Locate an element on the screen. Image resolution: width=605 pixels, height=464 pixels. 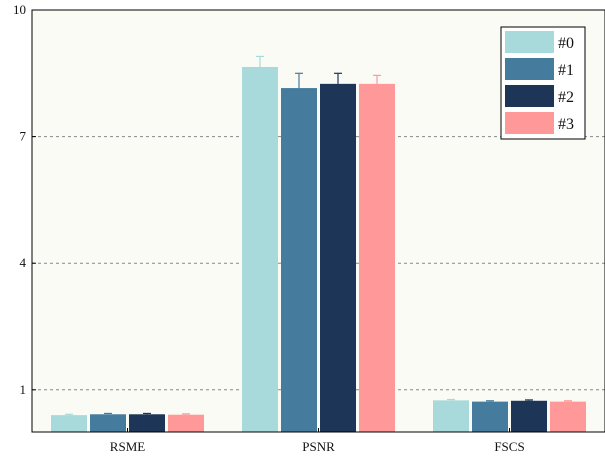
y-tick-label: 7 is located at coordinates (23, 136).